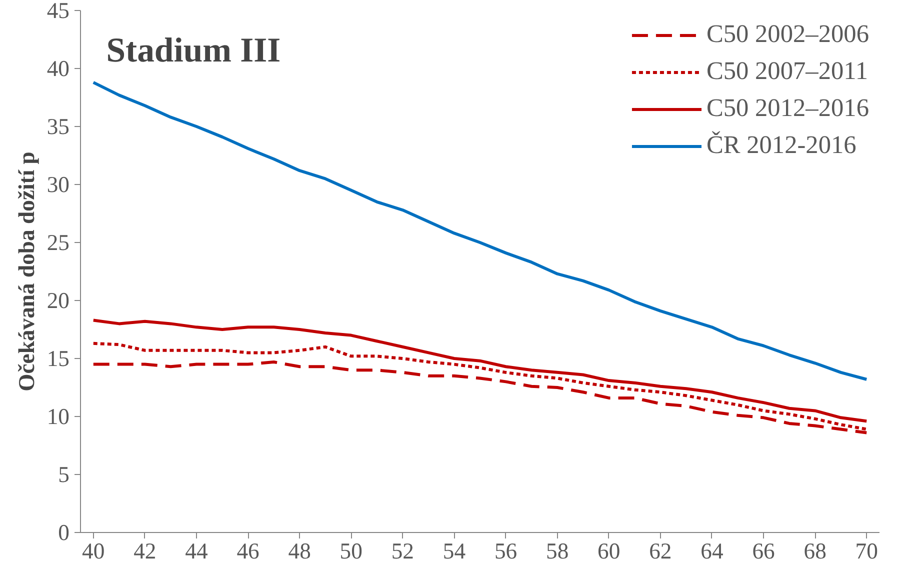 The image size is (899, 561). I want to click on x-tick-label: 56, so click(506, 549).